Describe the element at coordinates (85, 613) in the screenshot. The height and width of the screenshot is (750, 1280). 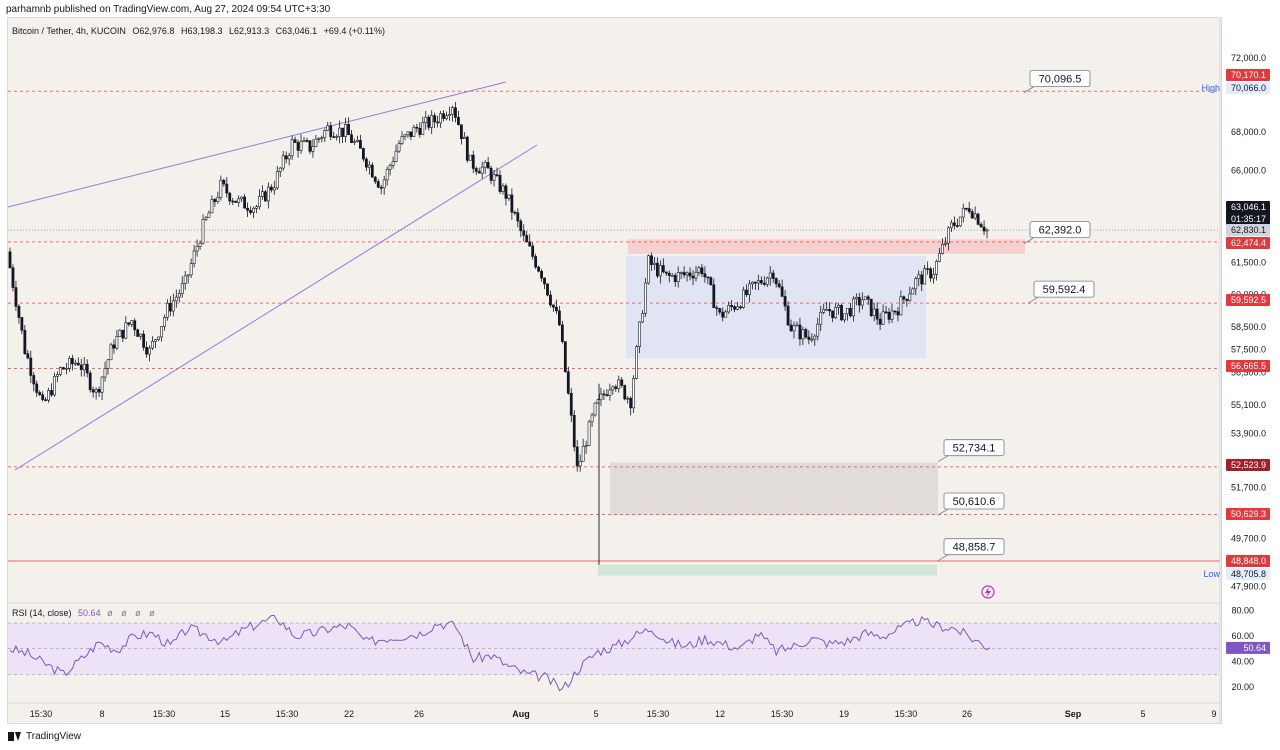
I see `rsi-legend: RSI (14, close) 50.64 ø ø ø ø` at that location.